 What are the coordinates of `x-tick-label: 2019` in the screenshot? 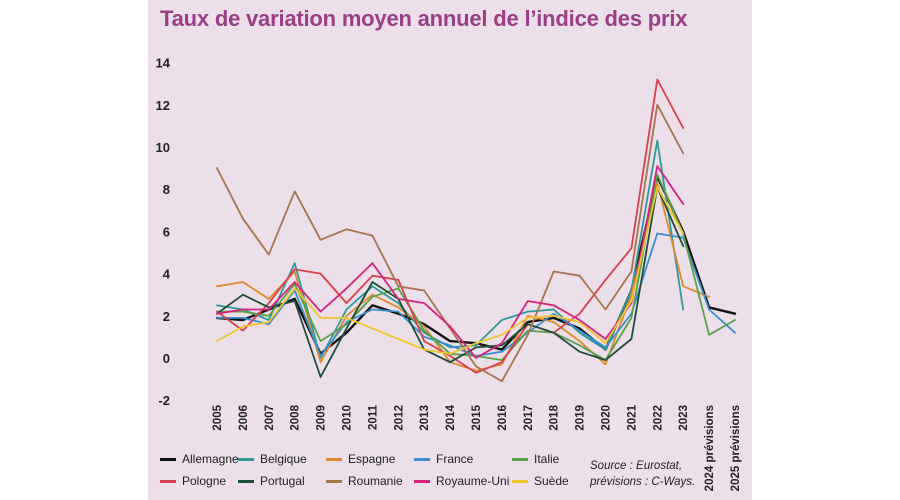 It's located at (581, 418).